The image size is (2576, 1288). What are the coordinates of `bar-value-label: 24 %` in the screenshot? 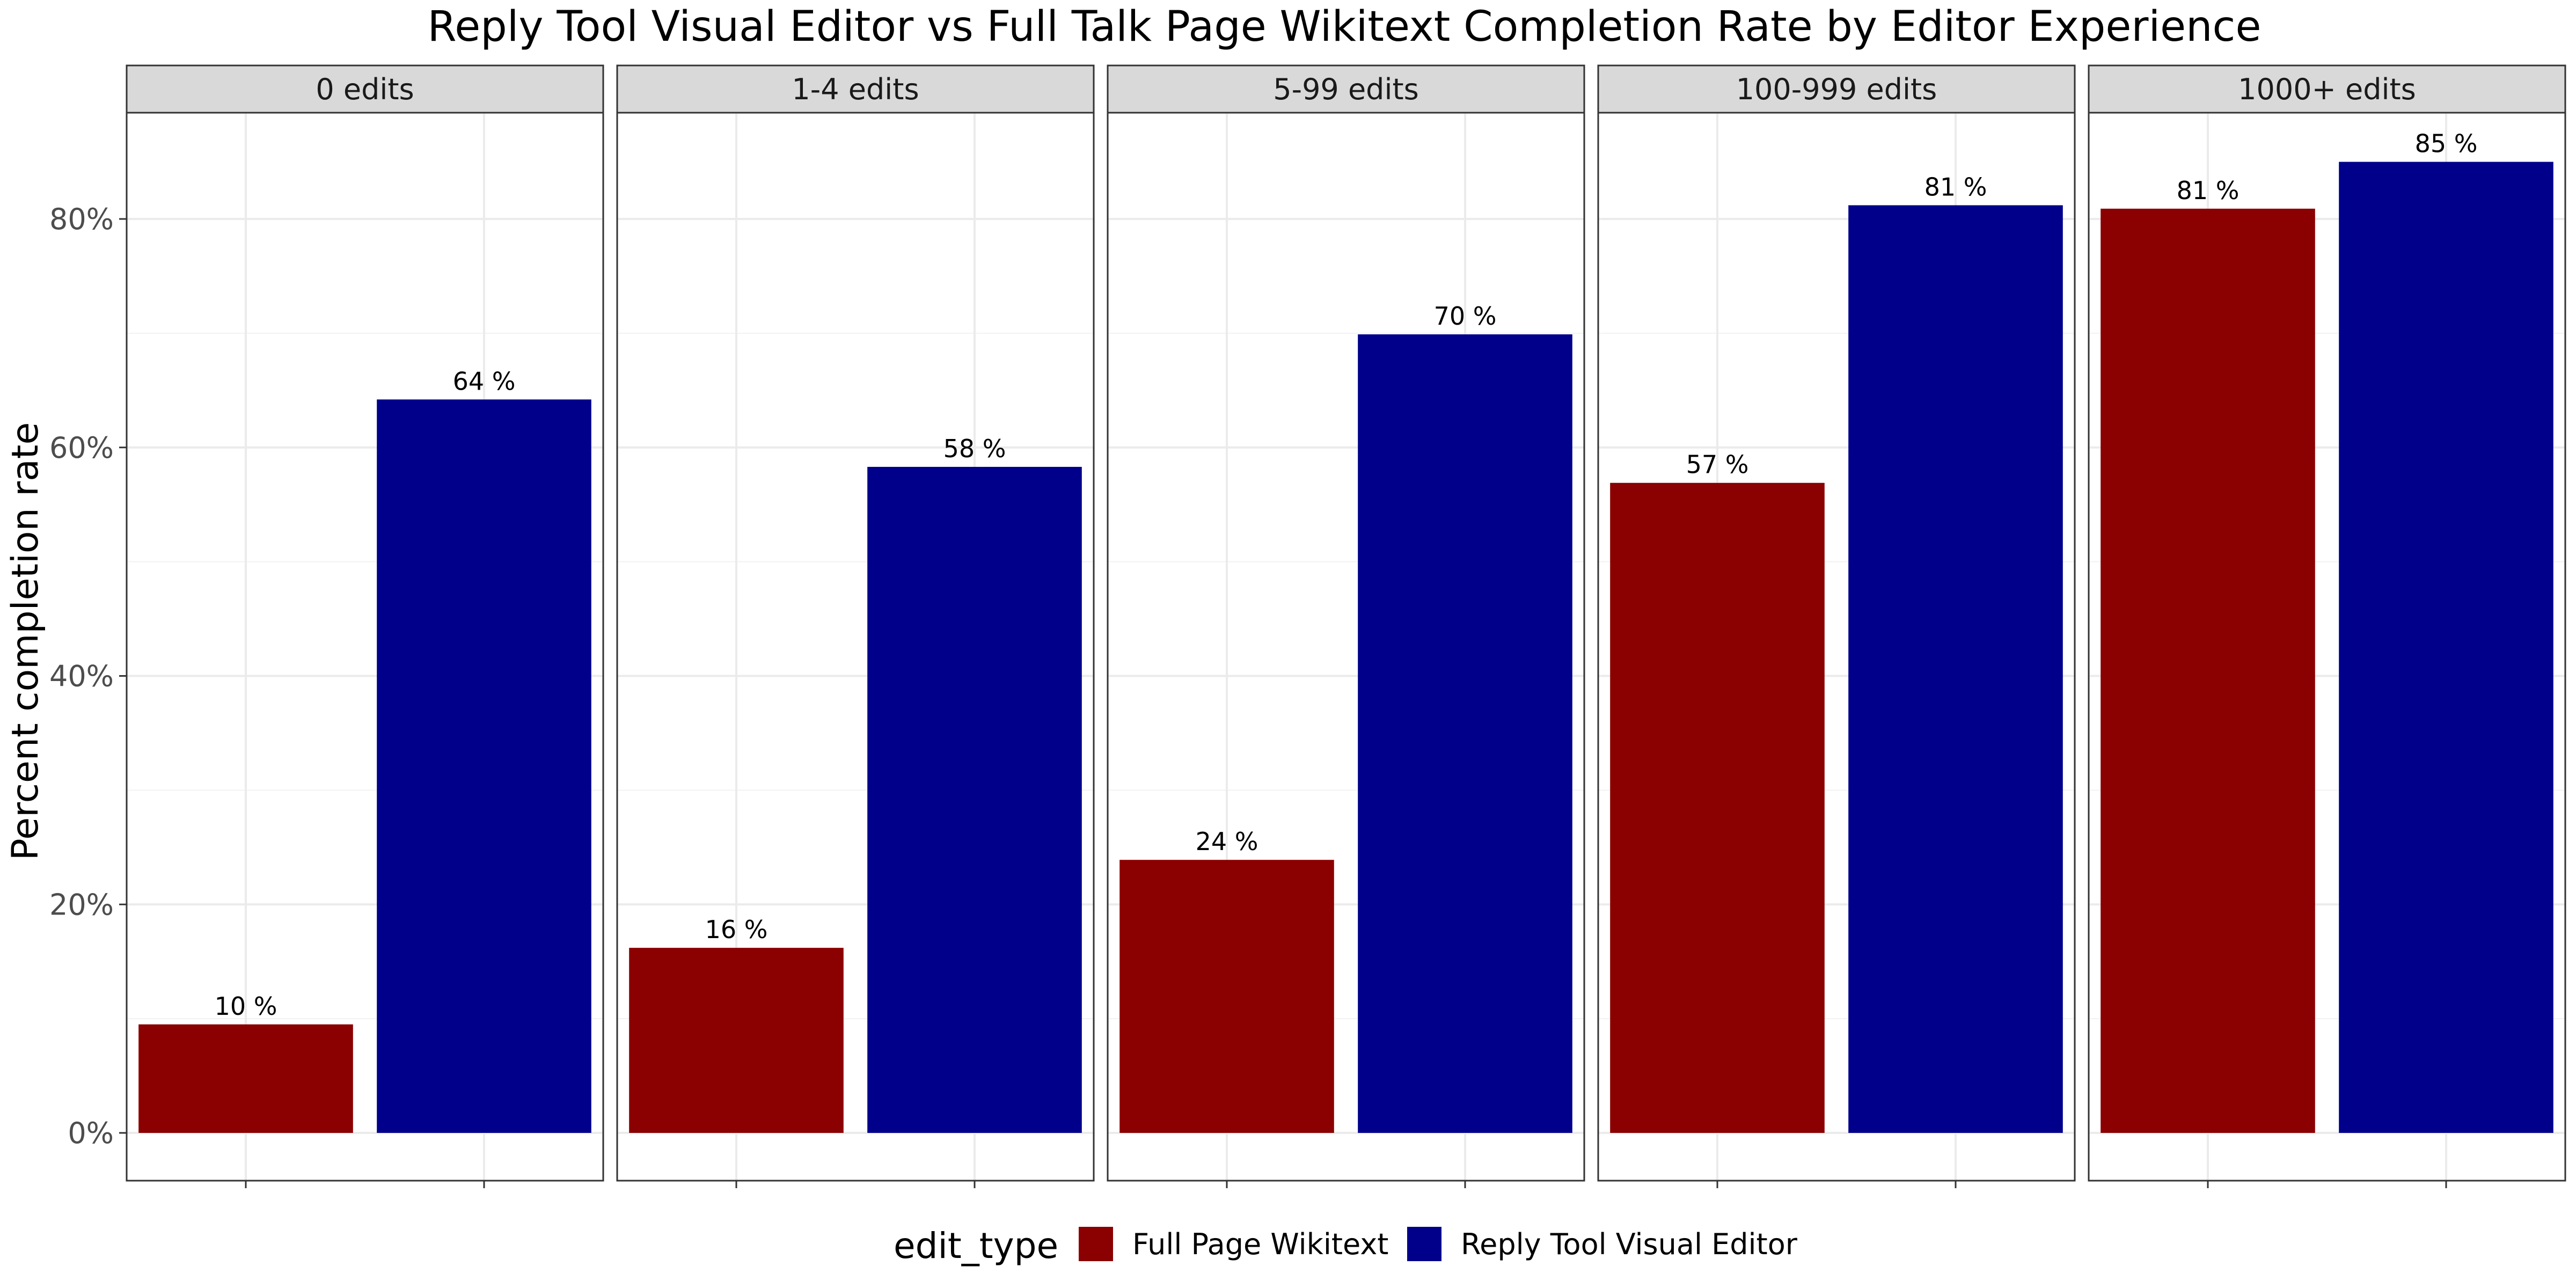 It's located at (1227, 841).